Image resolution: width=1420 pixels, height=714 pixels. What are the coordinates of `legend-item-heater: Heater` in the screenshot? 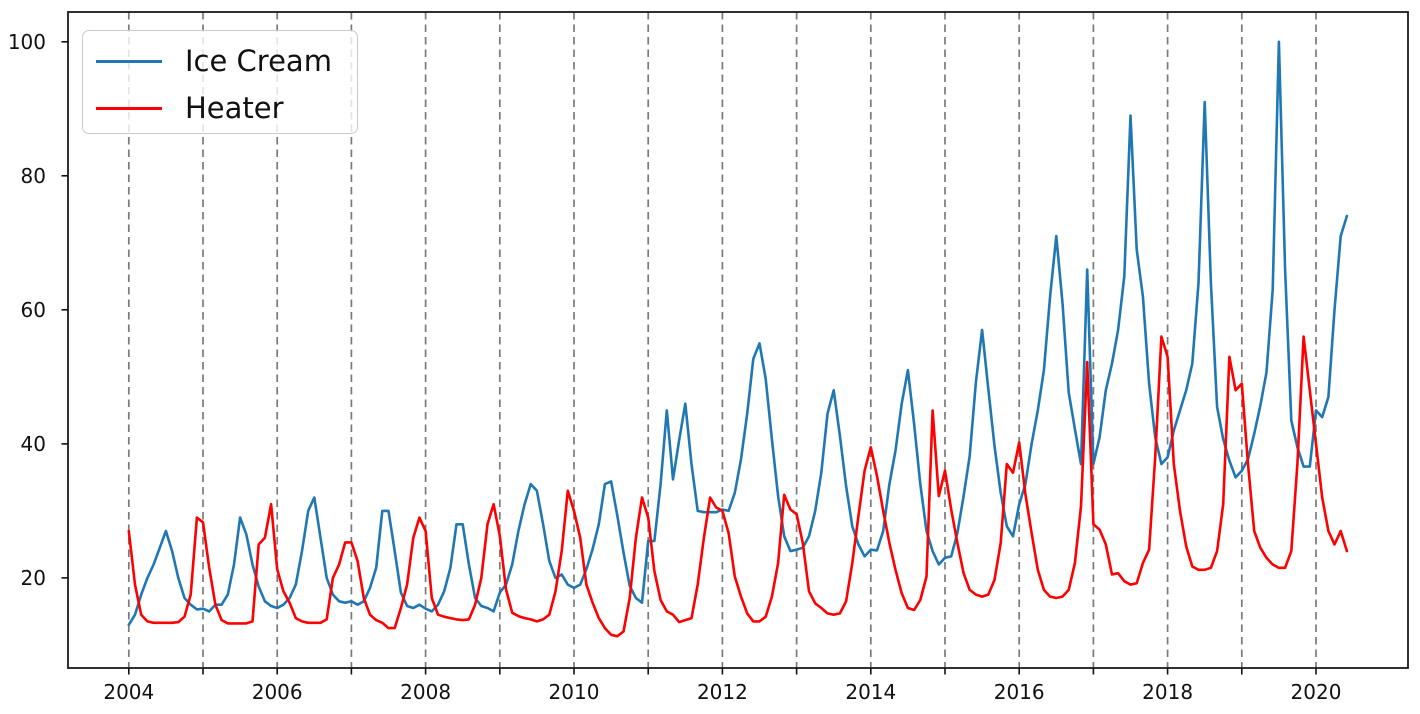 It's located at (226, 108).